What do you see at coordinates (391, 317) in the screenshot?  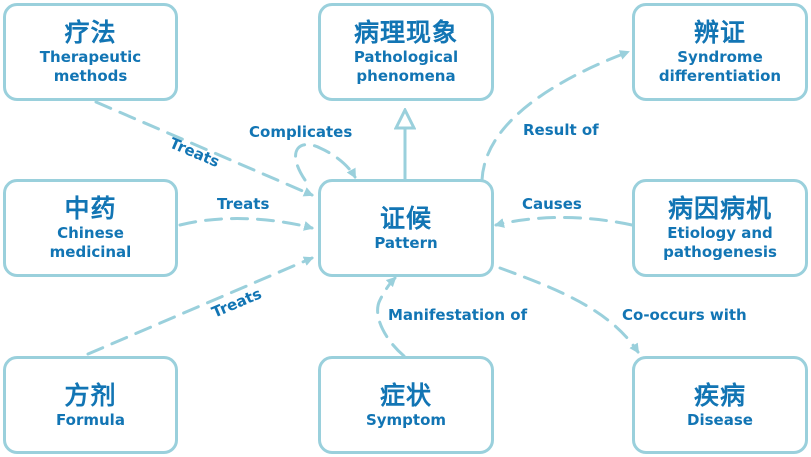 I see `edge-manifestation-of` at bounding box center [391, 317].